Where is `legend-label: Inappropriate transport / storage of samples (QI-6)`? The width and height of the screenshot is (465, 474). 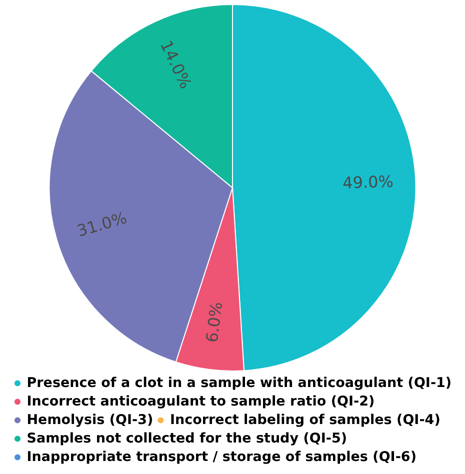 legend-label: Inappropriate transport / storage of samples (QI-6) is located at coordinates (221, 456).